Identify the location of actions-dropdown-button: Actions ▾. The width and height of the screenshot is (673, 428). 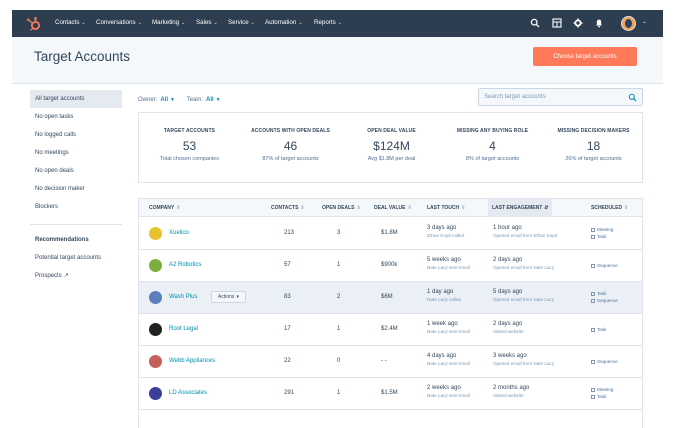
(228, 297).